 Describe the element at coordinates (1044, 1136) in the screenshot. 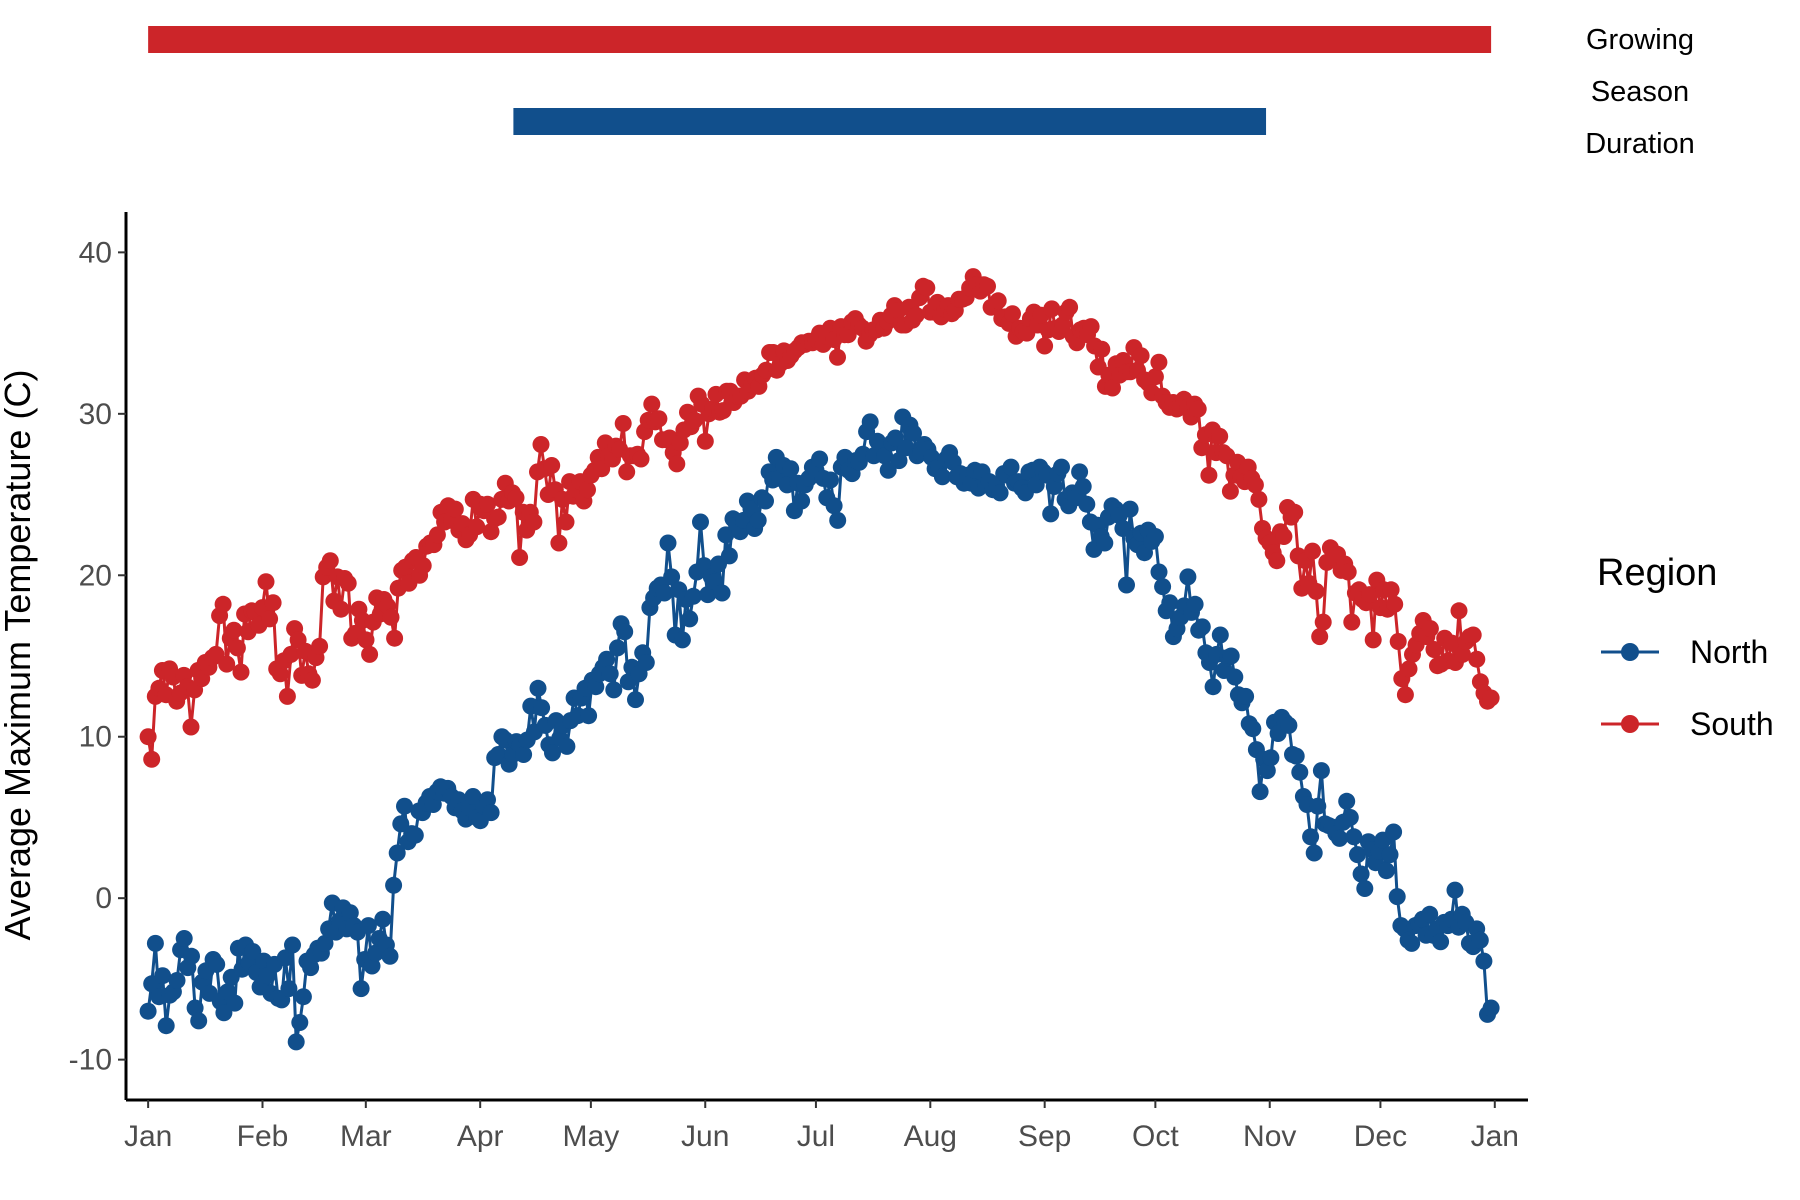

I see `x-tick-label: Sep` at that location.